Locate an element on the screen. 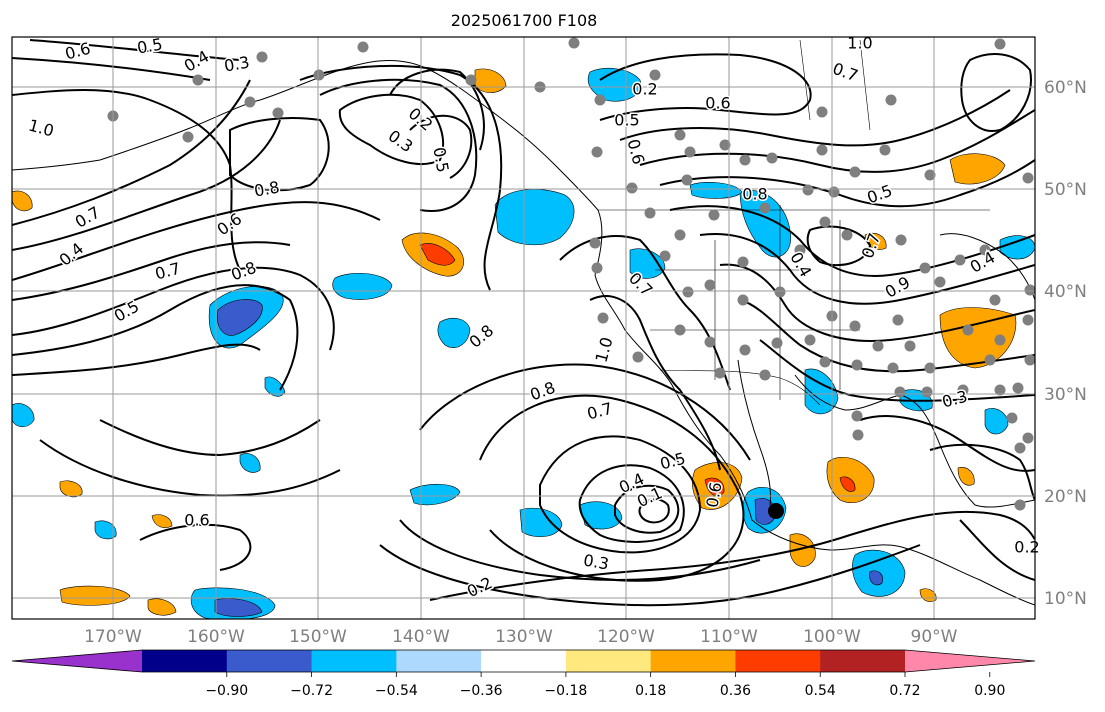 This screenshot has height=712, width=1105. lat-label: 10°N is located at coordinates (1065, 599).